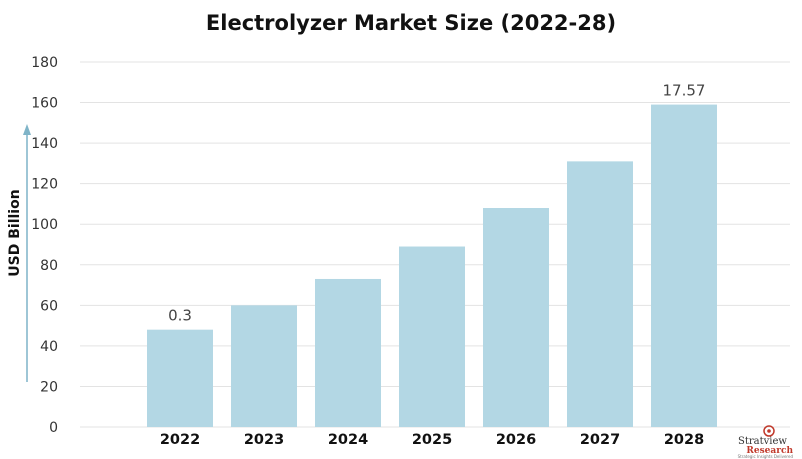 This screenshot has width=802, height=459. What do you see at coordinates (44, 144) in the screenshot?
I see `y-tick-label: 140` at bounding box center [44, 144].